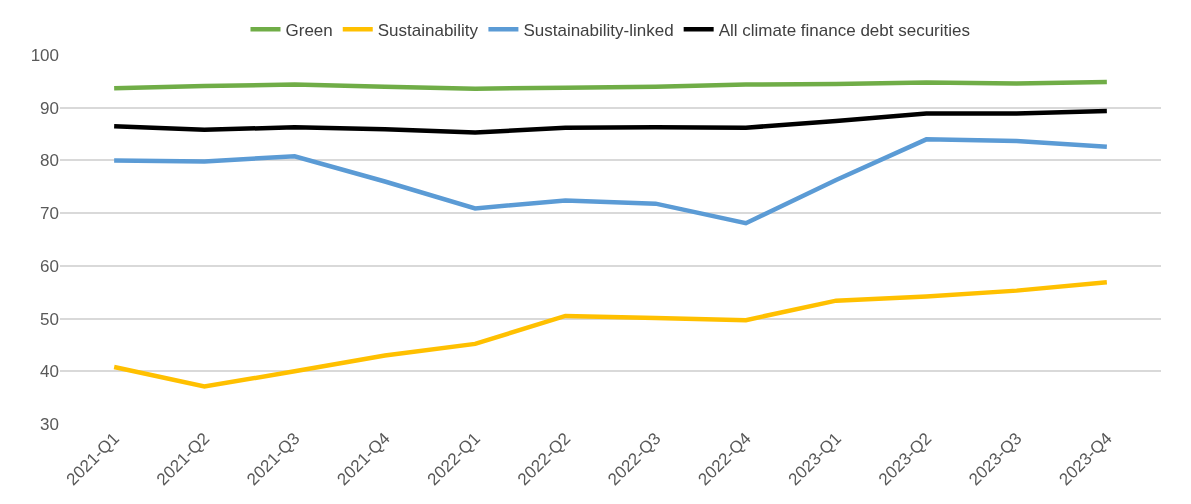  What do you see at coordinates (49, 266) in the screenshot?
I see `y-tick-label: 60` at bounding box center [49, 266].